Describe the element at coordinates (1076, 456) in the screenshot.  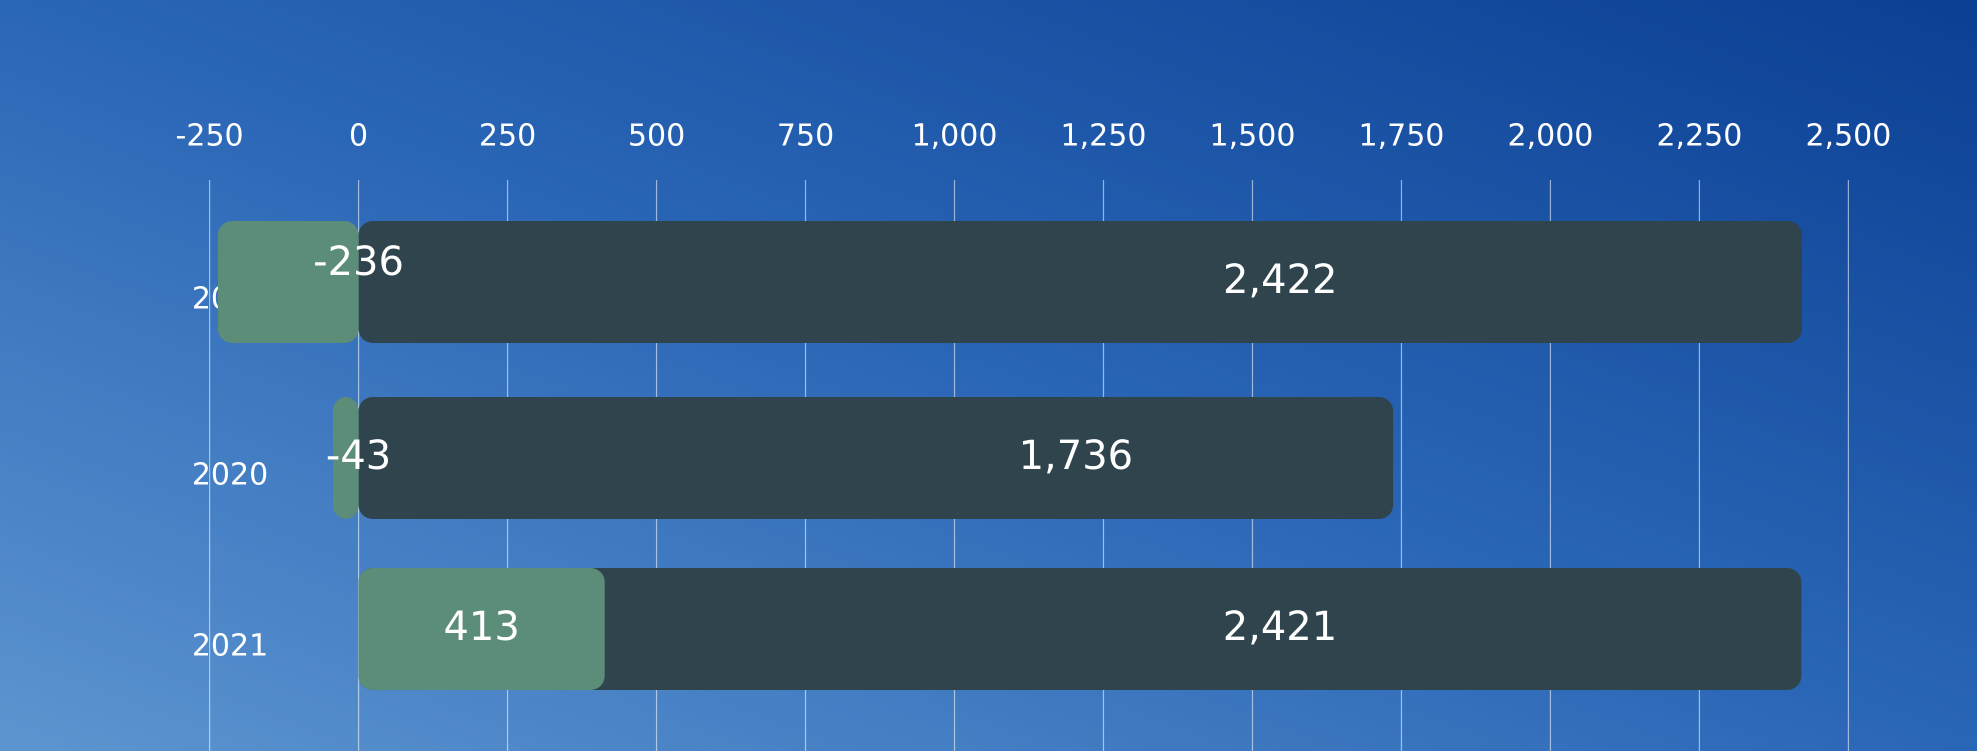
I see `data-label: 1,736` at that location.